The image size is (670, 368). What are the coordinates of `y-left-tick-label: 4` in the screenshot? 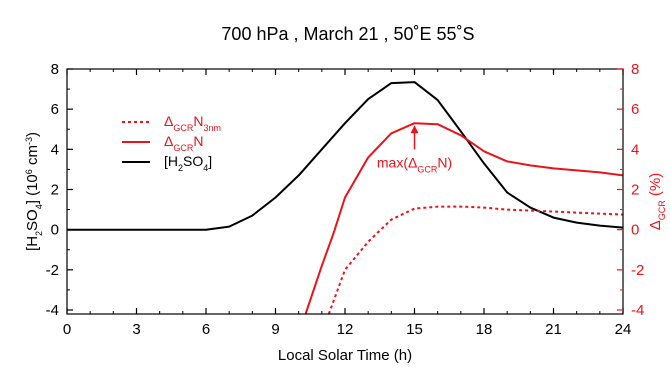 It's located at (55, 149).